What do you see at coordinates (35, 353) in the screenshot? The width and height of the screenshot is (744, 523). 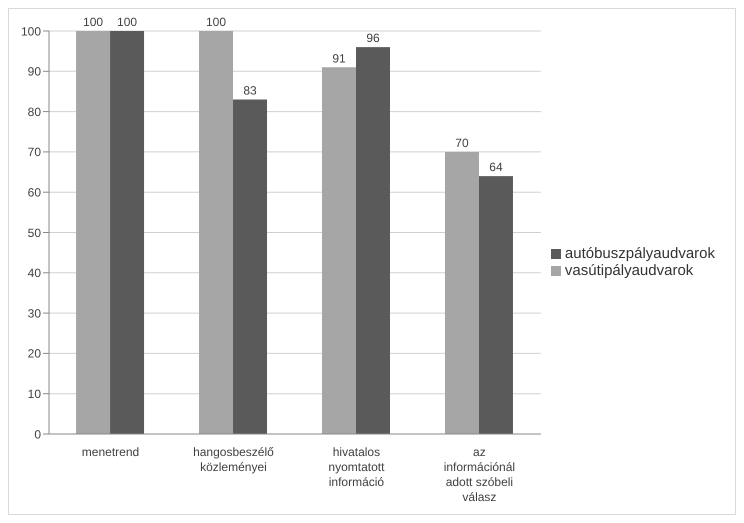 I see `y-tick-label: 20` at bounding box center [35, 353].